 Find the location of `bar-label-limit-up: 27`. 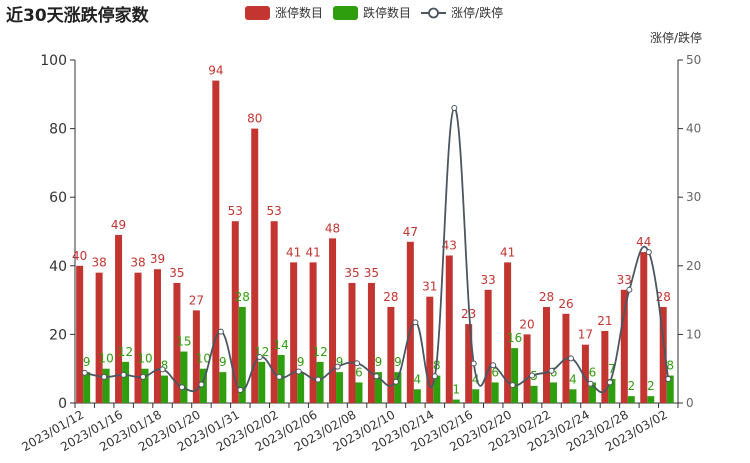

bar-label-limit-up: 27 is located at coordinates (196, 300).